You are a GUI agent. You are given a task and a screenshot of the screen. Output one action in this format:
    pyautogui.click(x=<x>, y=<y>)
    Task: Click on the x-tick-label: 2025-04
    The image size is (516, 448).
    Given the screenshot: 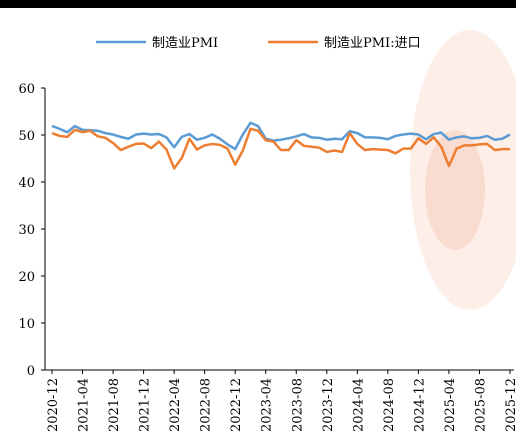 What is the action you would take?
    pyautogui.click(x=450, y=405)
    